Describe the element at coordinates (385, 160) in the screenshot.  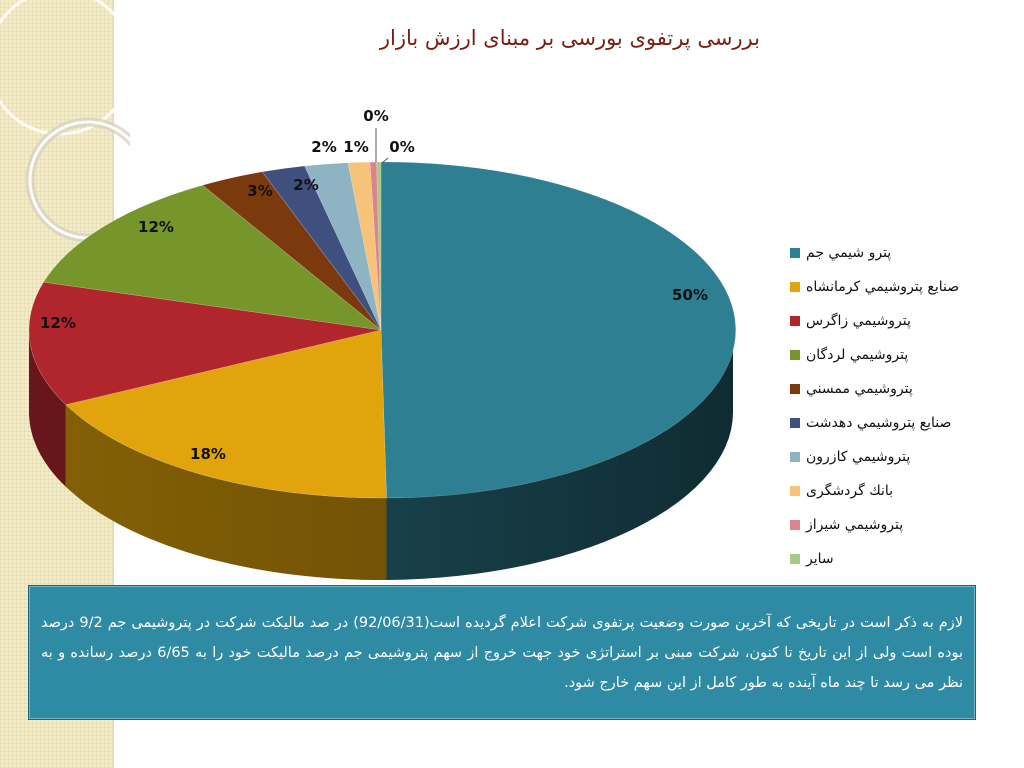
I see `slice-ساير-leader-line` at that location.